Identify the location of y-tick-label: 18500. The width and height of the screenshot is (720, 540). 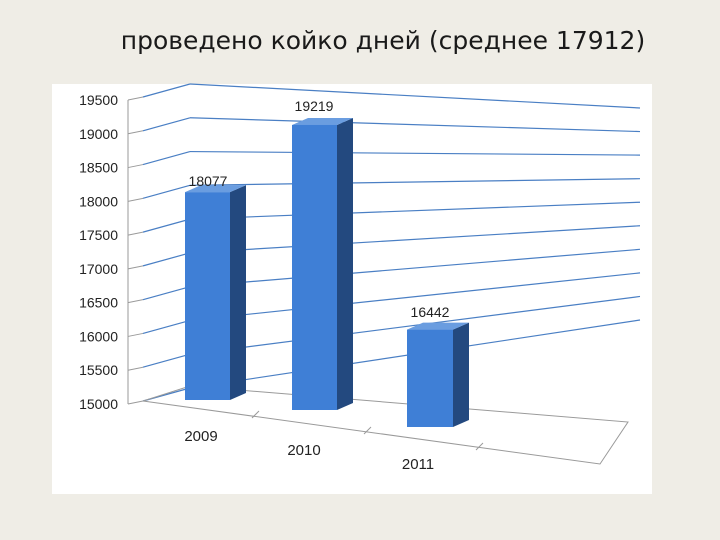
(98, 168).